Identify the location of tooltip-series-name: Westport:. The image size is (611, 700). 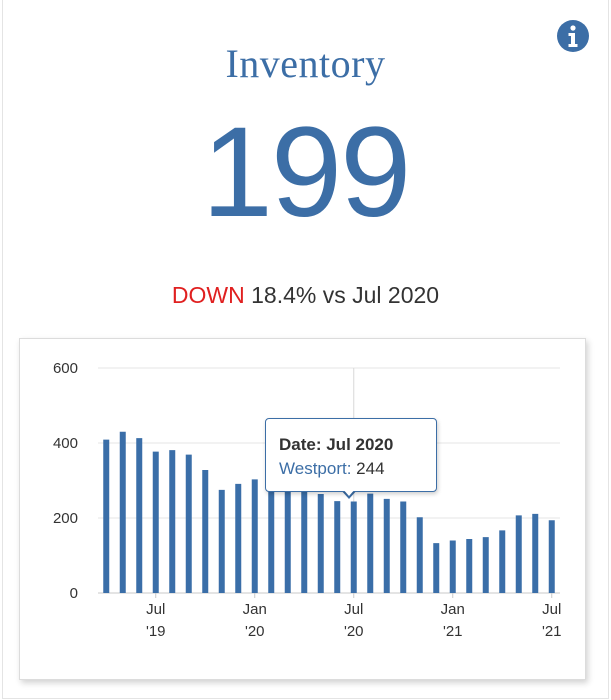
(315, 468).